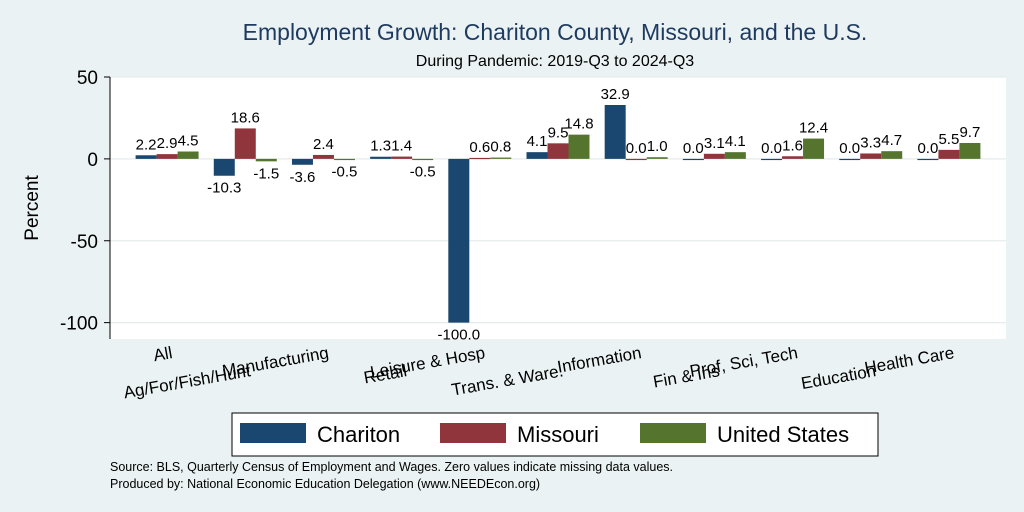 This screenshot has width=1024, height=512. What do you see at coordinates (380, 146) in the screenshot?
I see `data-label: 1.3` at bounding box center [380, 146].